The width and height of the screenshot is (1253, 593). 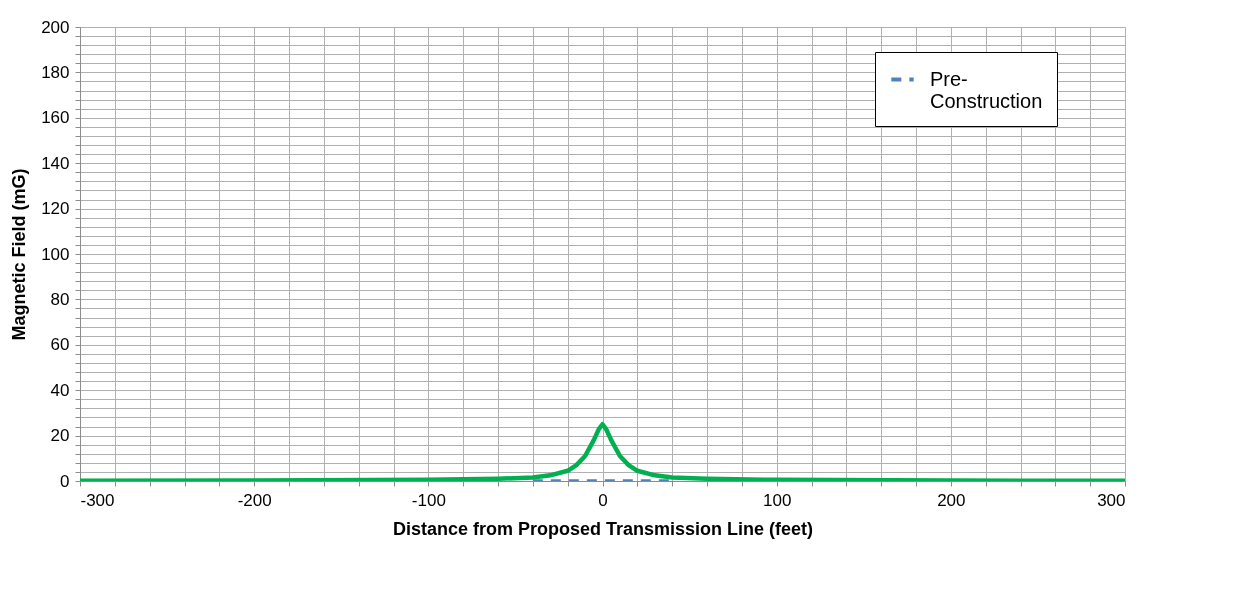 I want to click on legend-label: Pre-Construction, so click(x=986, y=89).